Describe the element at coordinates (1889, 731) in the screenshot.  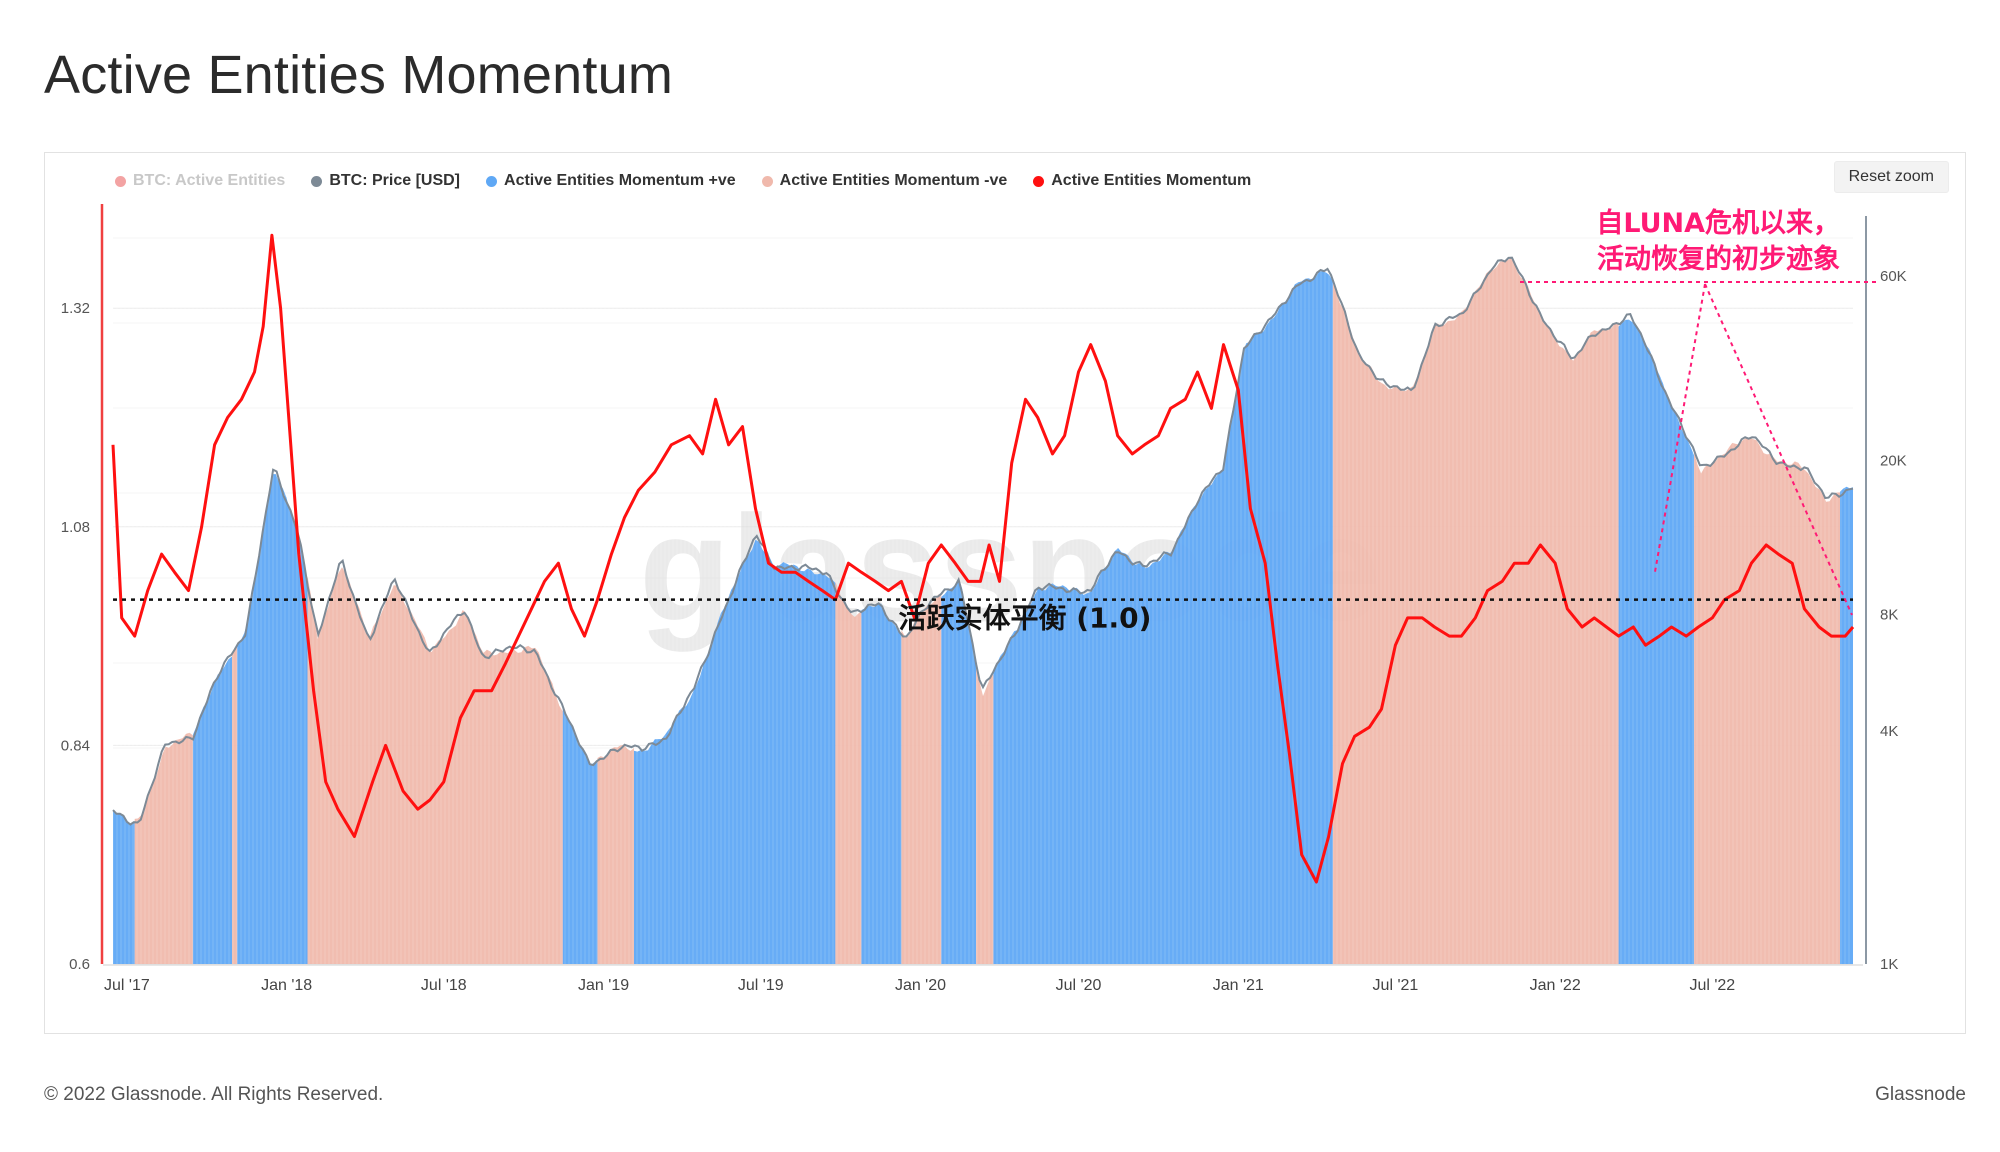
I see `y-right-tick-label: 4K` at that location.